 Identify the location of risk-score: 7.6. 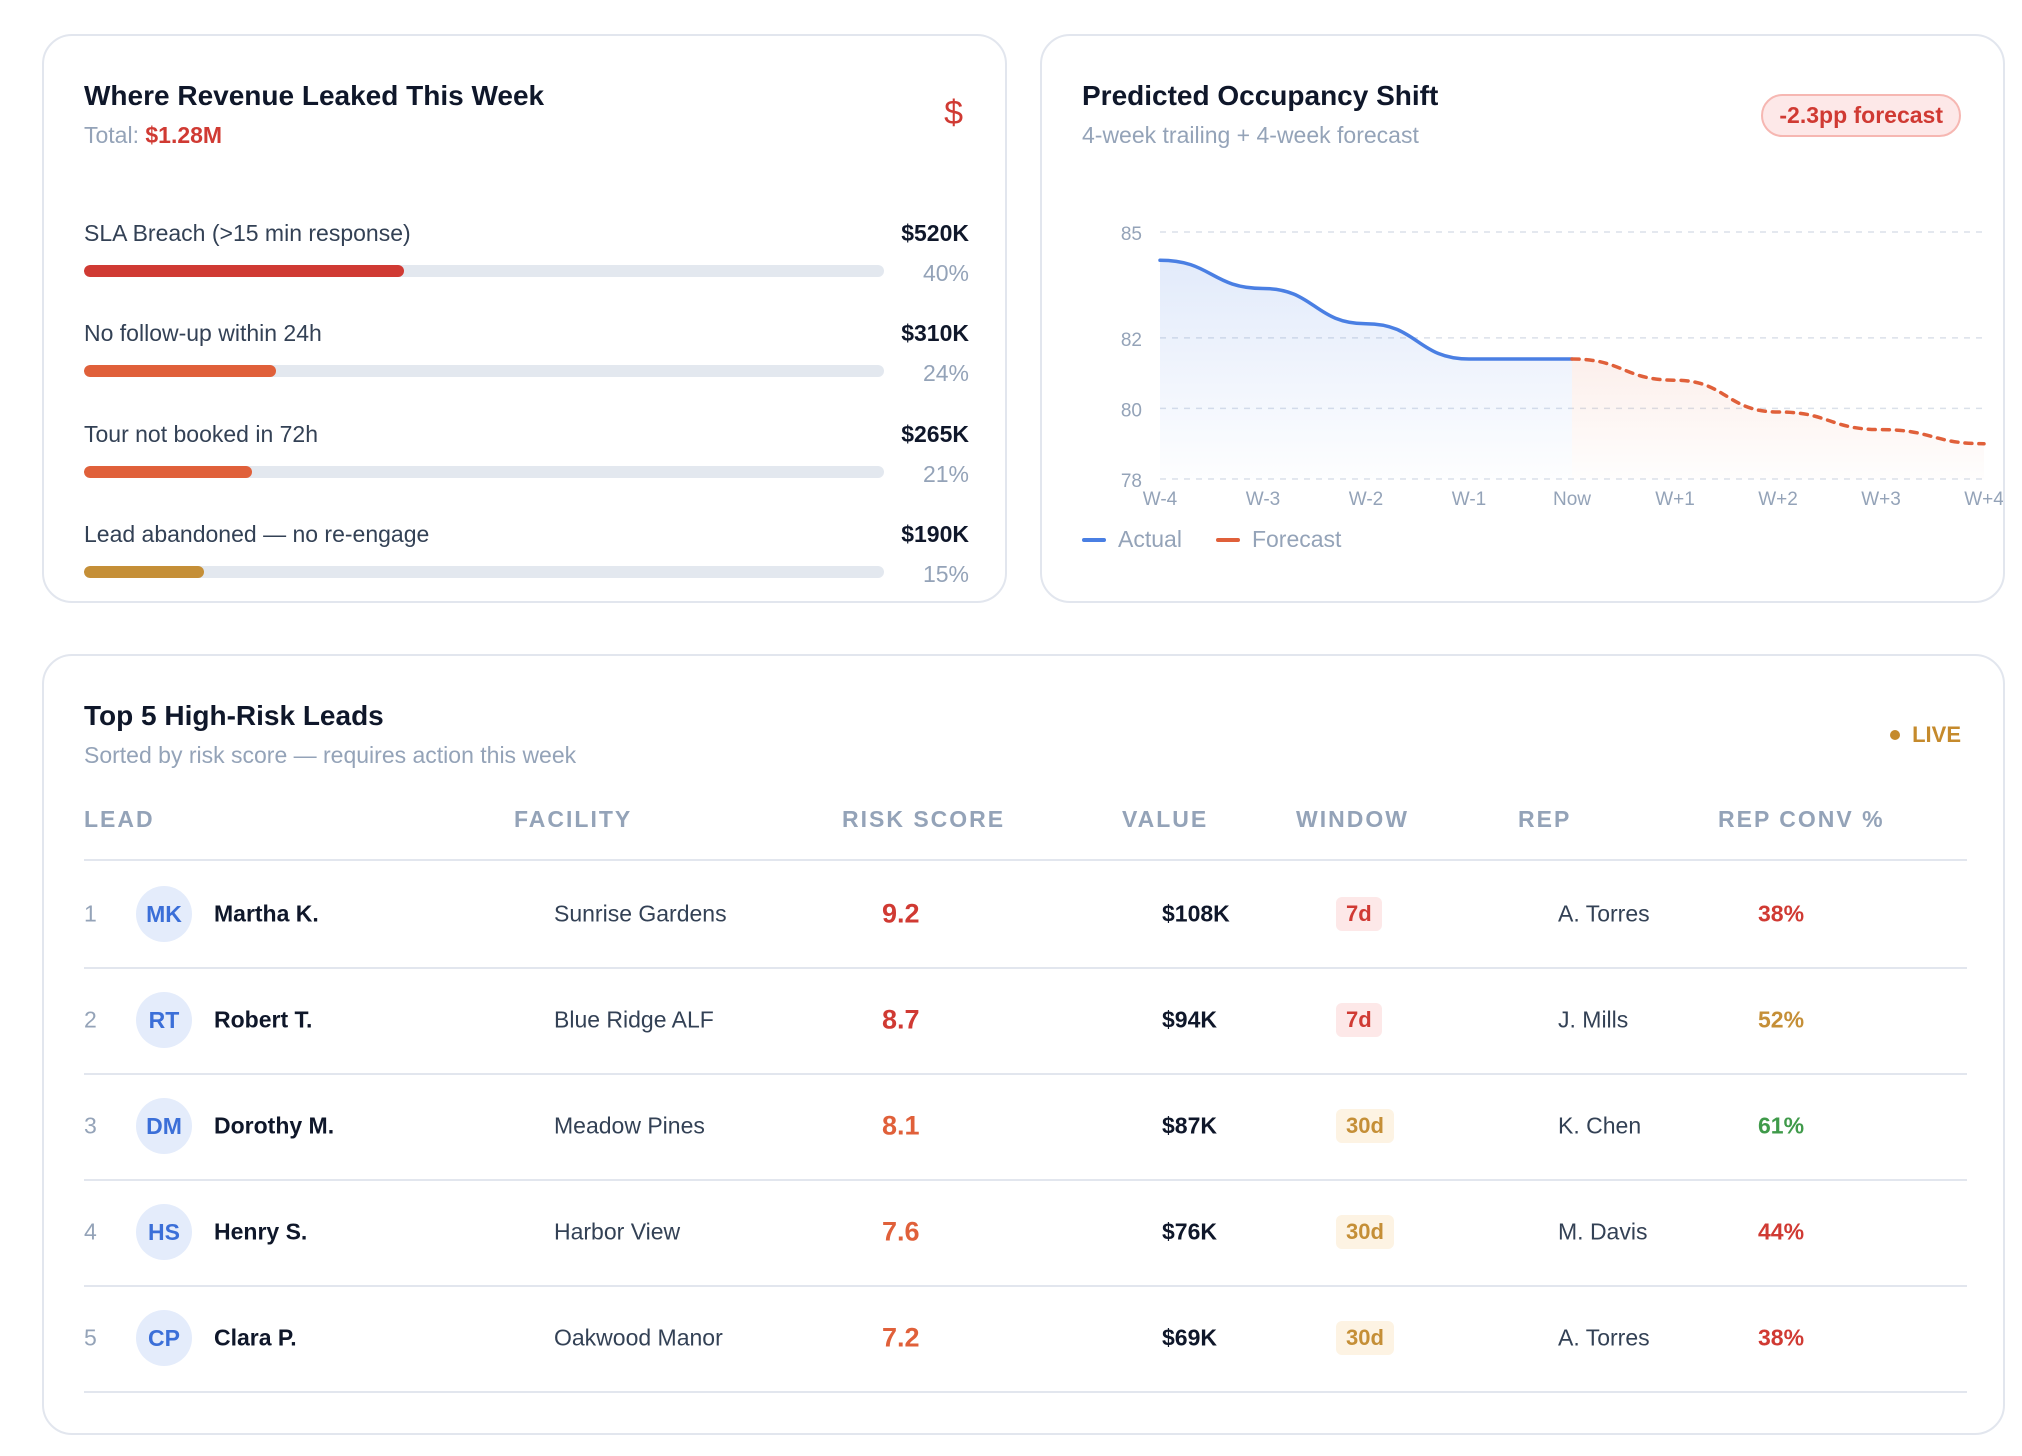
(901, 1231).